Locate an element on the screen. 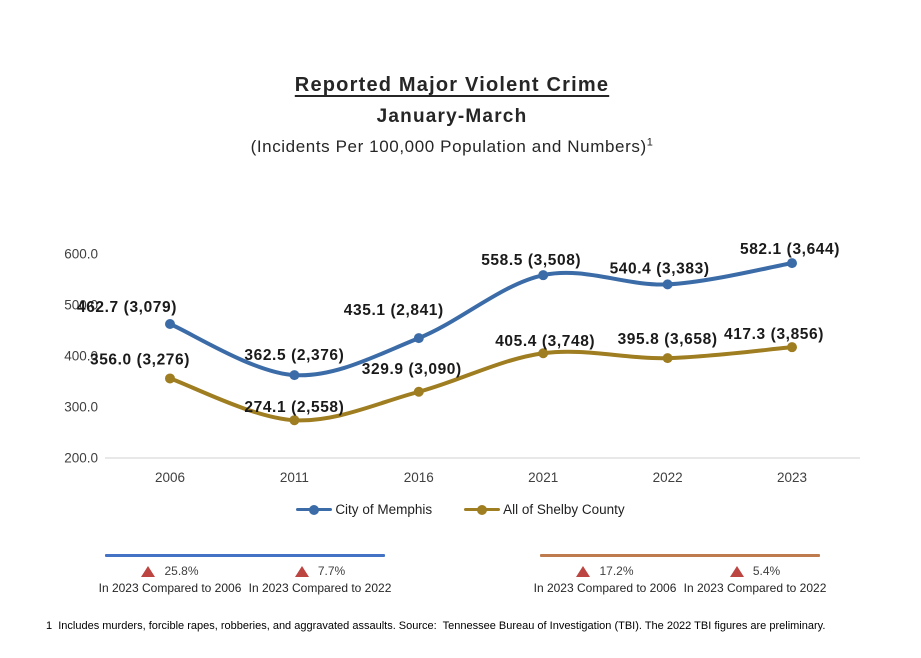  shelby-change-vs-2022: 5.4% In 2023 Compared to 2022 is located at coordinates (755, 579).